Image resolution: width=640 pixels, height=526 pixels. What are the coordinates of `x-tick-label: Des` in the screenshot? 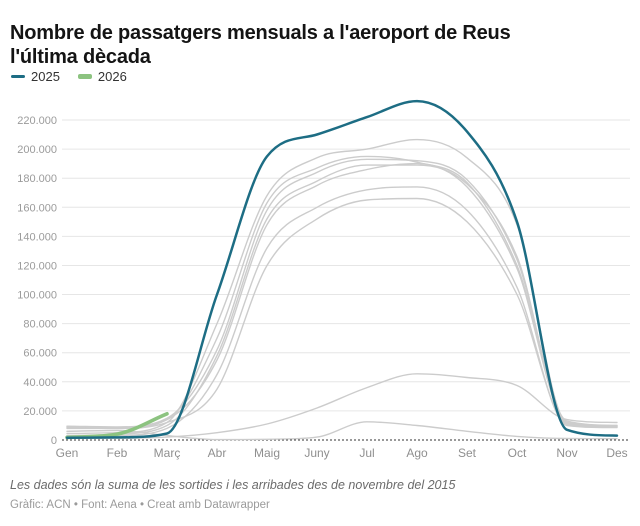 It's located at (616, 453).